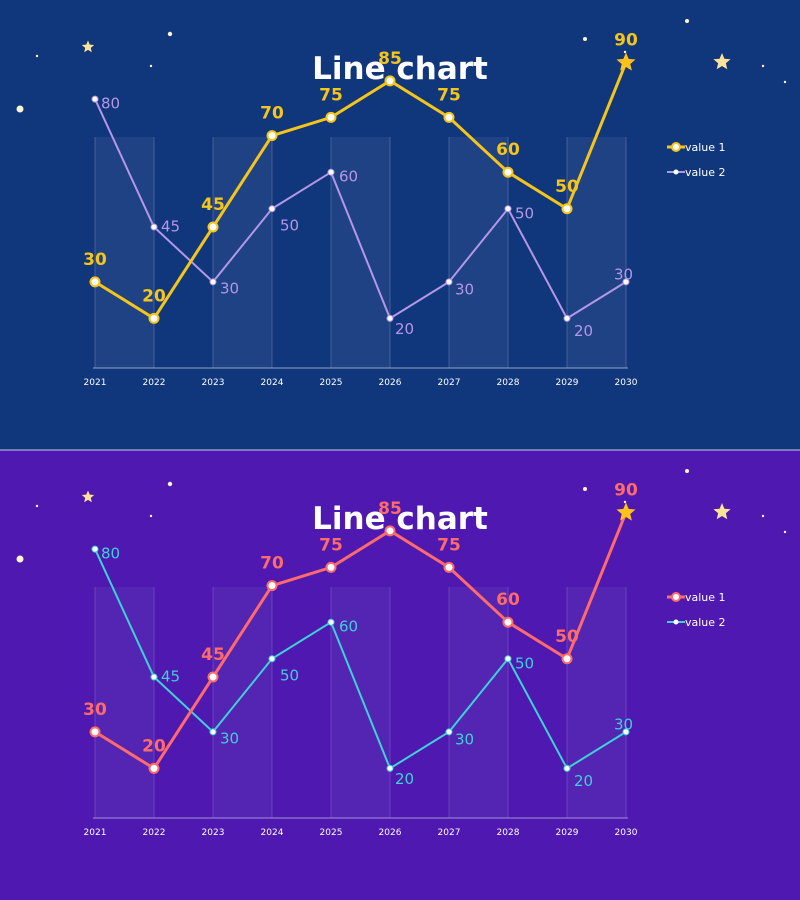  I want to click on x-tick-label: 2022, so click(154, 833).